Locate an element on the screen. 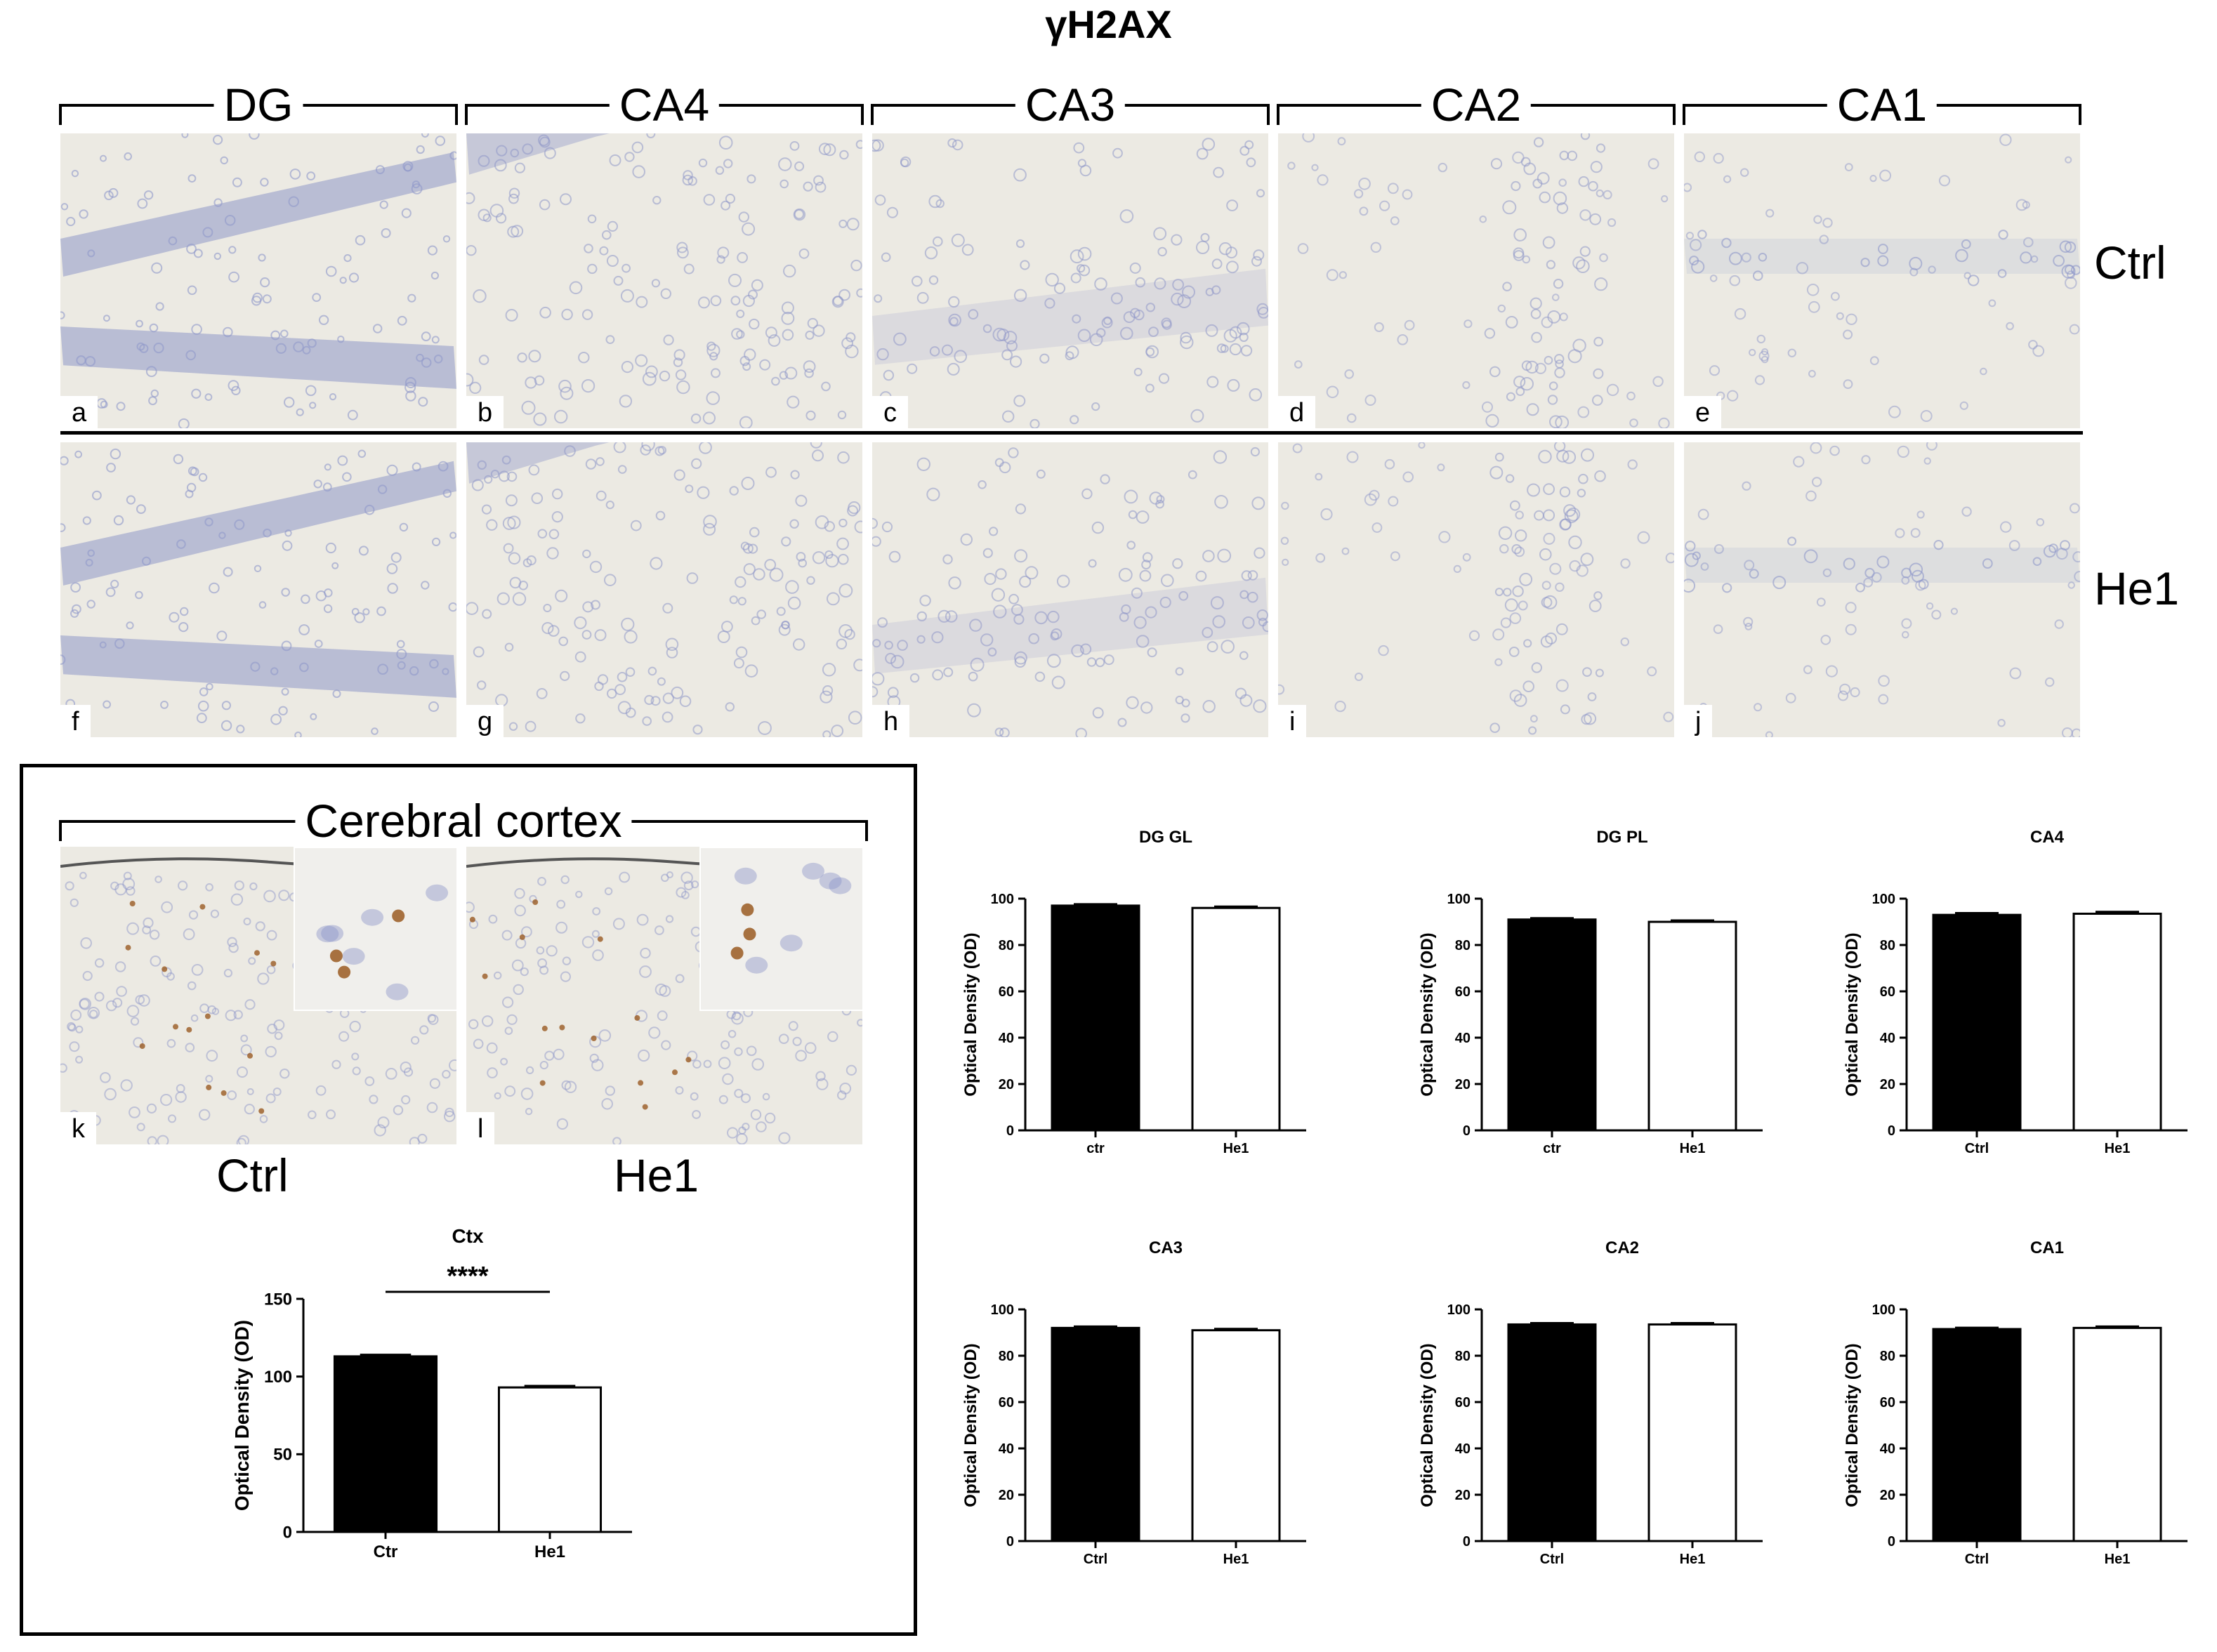 This screenshot has height=1652, width=2217. cortex-he1-inset is located at coordinates (780, 929).